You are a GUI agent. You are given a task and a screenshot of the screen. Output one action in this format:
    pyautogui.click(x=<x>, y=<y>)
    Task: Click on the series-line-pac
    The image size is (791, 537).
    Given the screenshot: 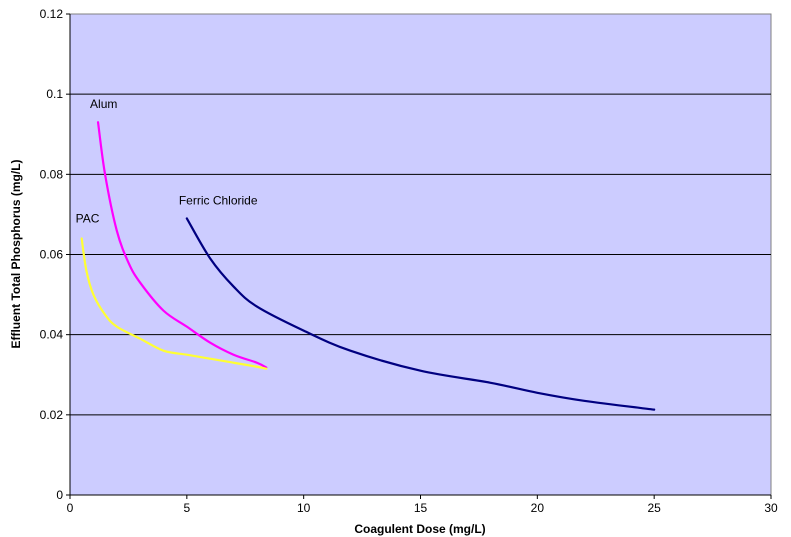 What is the action you would take?
    pyautogui.click(x=174, y=303)
    